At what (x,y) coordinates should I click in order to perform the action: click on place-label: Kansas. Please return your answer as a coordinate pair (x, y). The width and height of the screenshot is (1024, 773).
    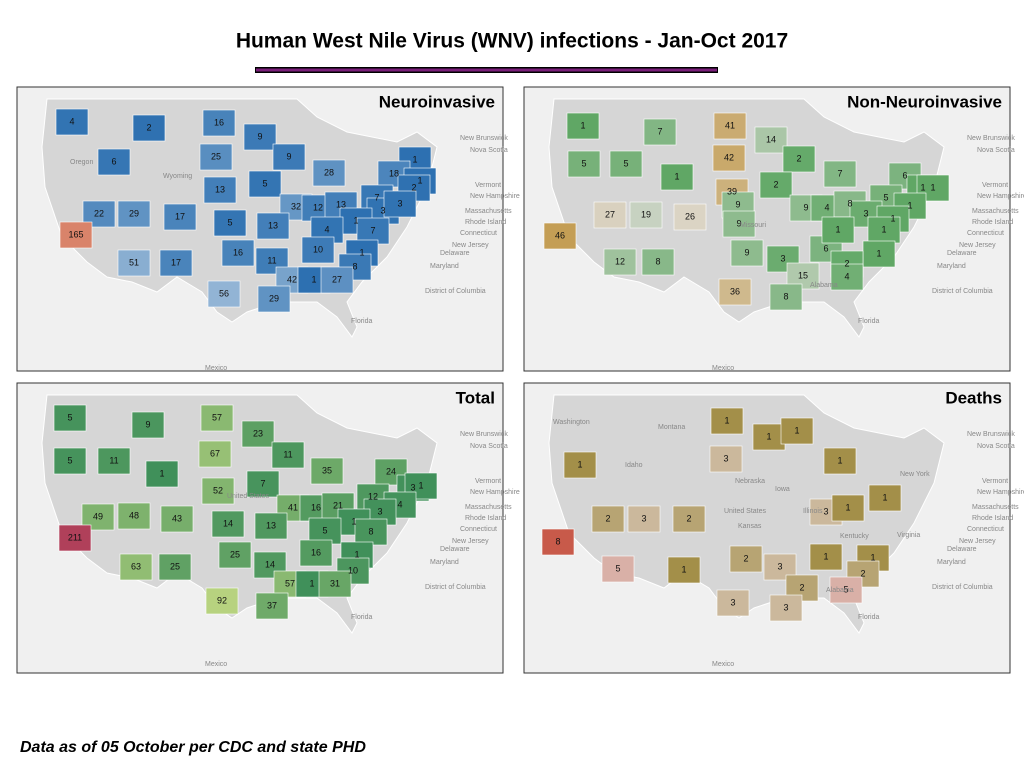
    Looking at the image, I should click on (750, 526).